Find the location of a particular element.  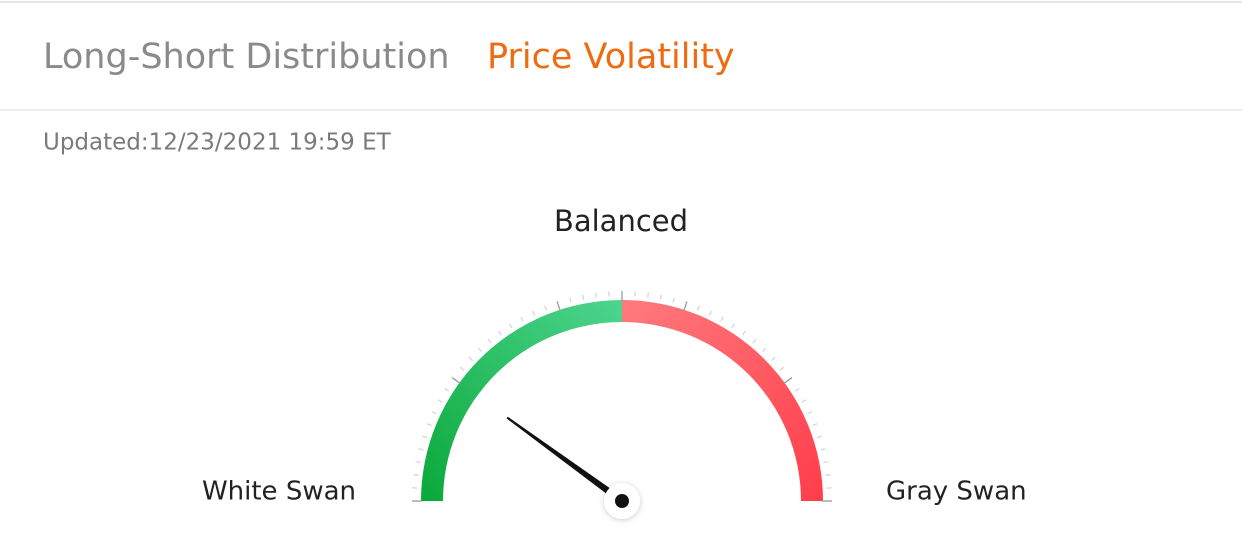

gauge-left-label: White Swan is located at coordinates (279, 492).